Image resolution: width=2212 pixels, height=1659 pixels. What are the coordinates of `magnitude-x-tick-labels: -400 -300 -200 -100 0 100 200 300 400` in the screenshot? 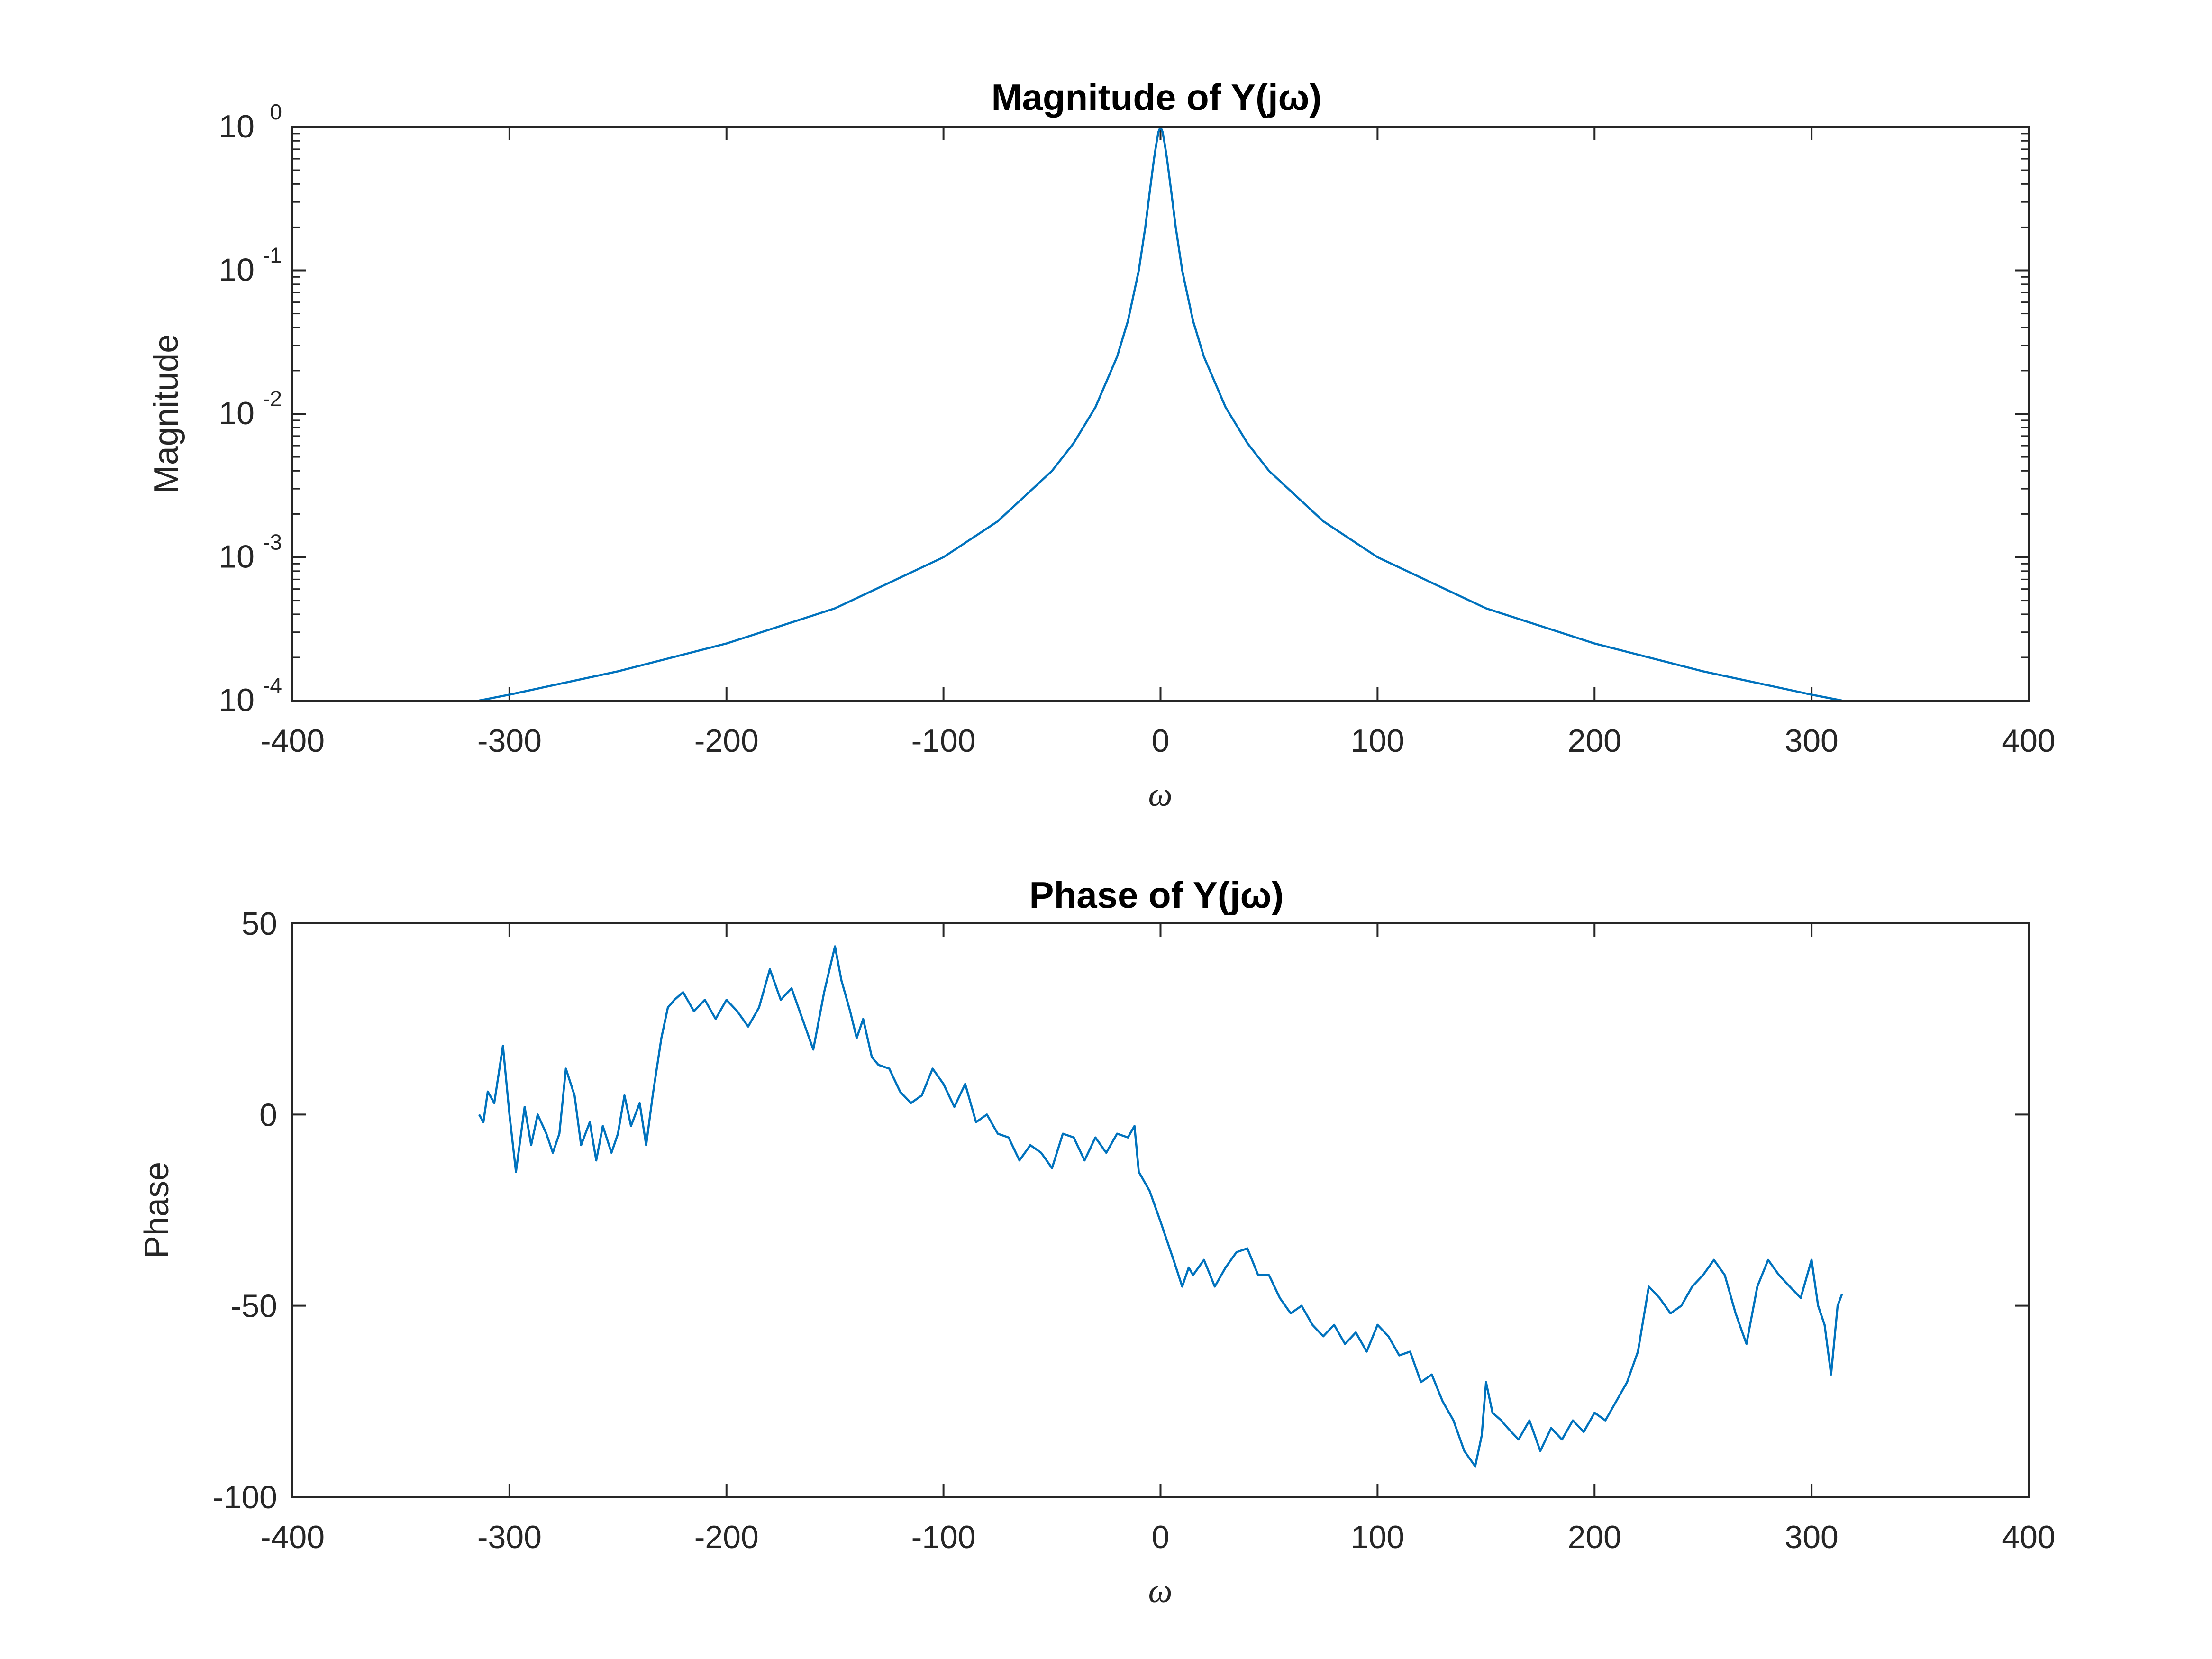 It's located at (1158, 741).